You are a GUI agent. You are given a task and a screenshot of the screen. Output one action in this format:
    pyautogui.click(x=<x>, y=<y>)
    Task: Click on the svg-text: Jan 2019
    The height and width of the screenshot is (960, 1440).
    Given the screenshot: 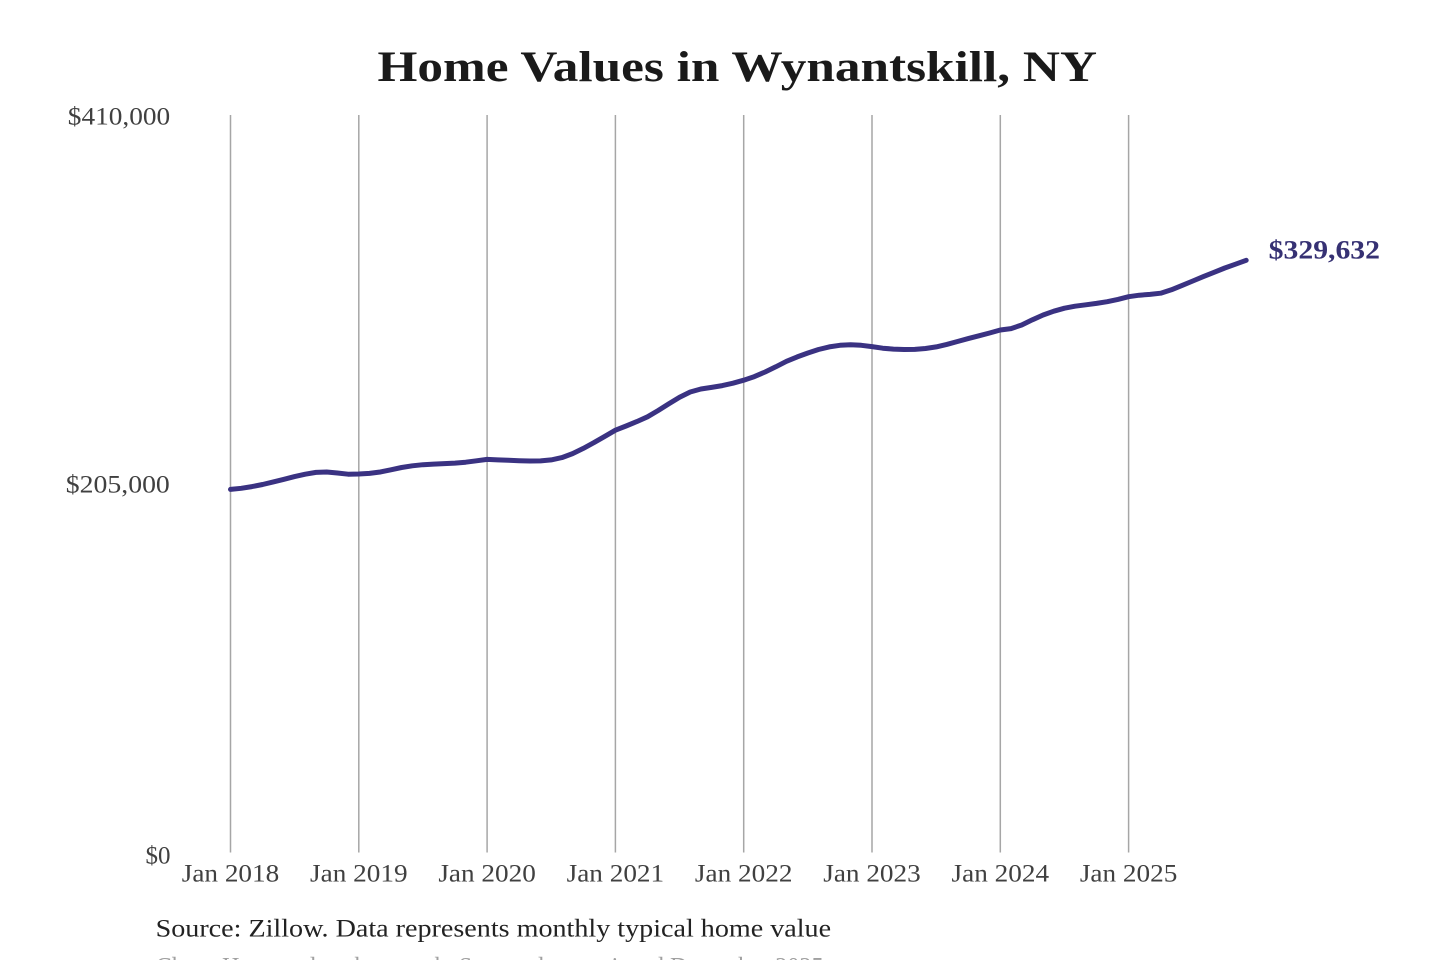 What is the action you would take?
    pyautogui.click(x=359, y=874)
    